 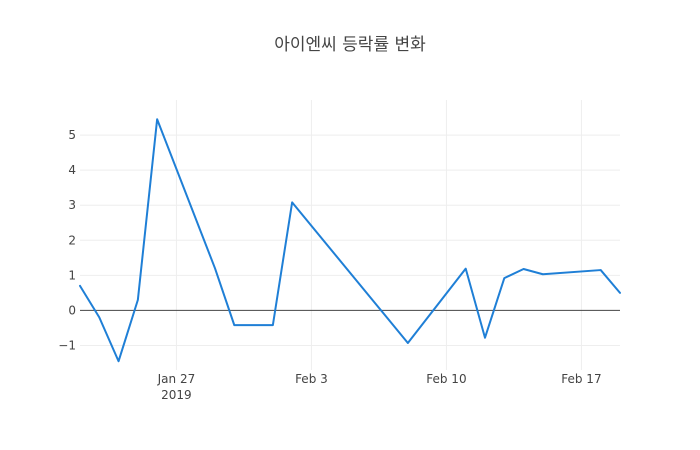 I want to click on x-tick-label: Feb 17, so click(x=581, y=379).